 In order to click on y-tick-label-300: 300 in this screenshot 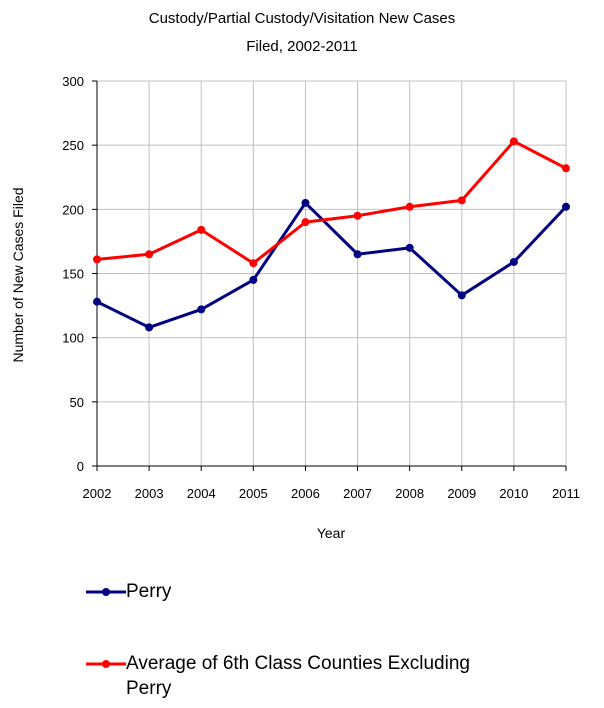, I will do `click(73, 81)`.